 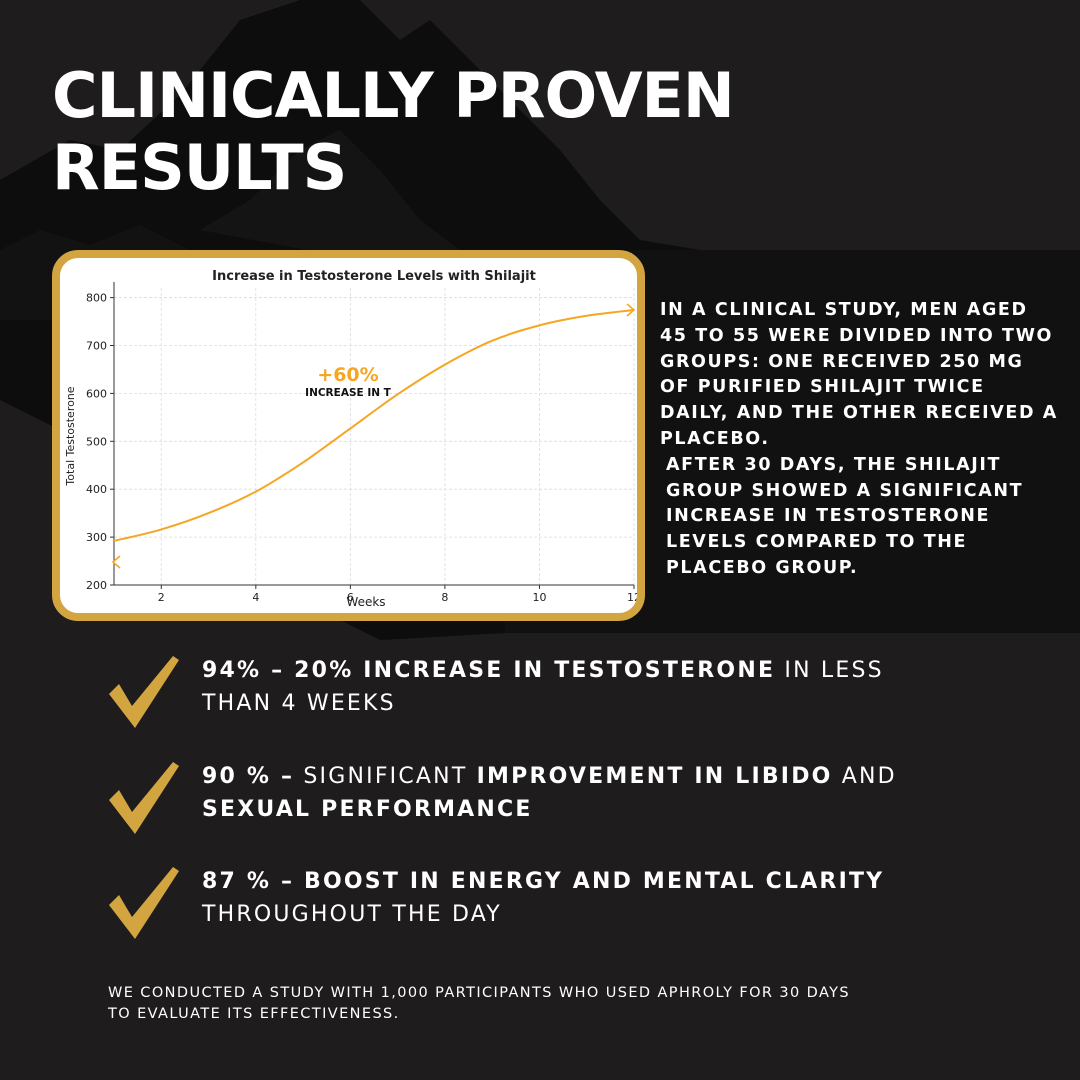 I want to click on chart-grid, so click(x=374, y=437).